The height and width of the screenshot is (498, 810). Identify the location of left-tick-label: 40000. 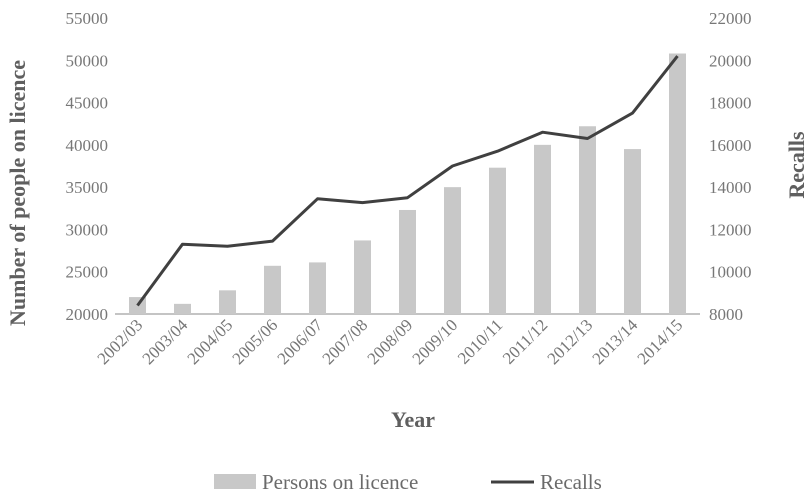
(87, 145).